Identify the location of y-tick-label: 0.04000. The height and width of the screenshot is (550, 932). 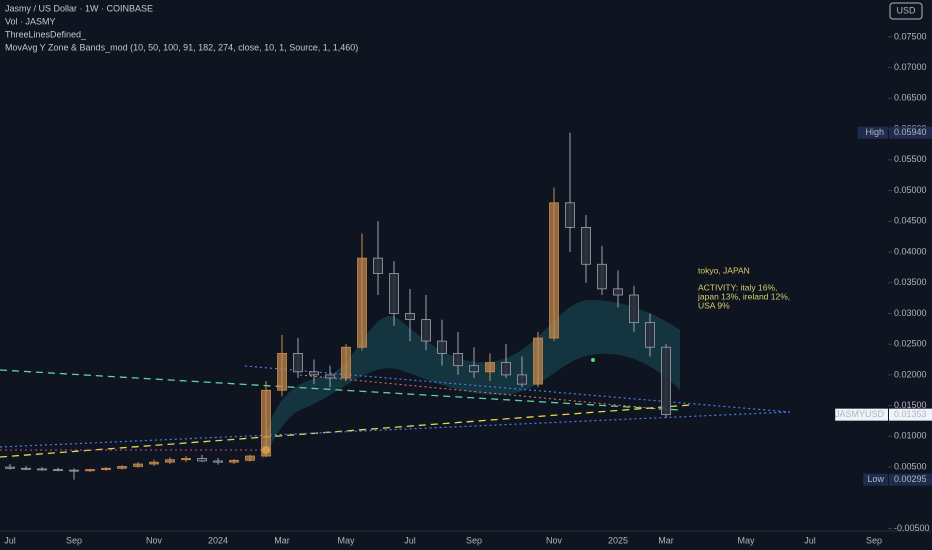
(910, 251).